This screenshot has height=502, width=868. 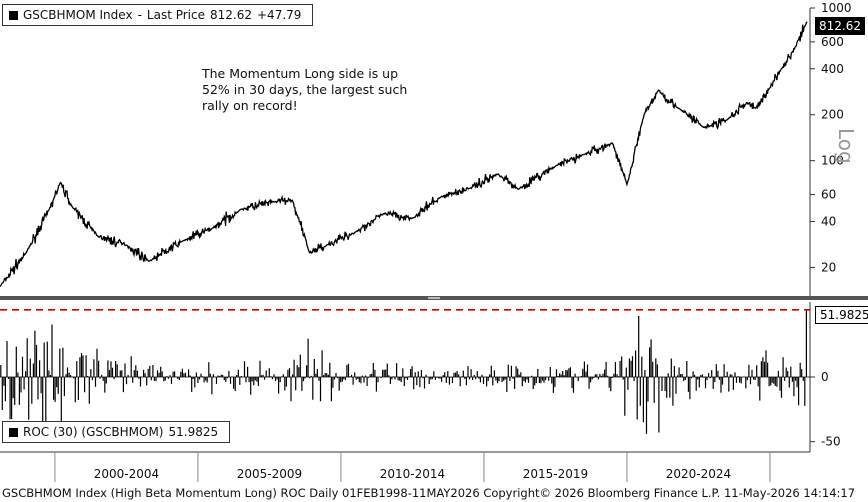 I want to click on roc-legend-swatch, so click(x=13, y=432).